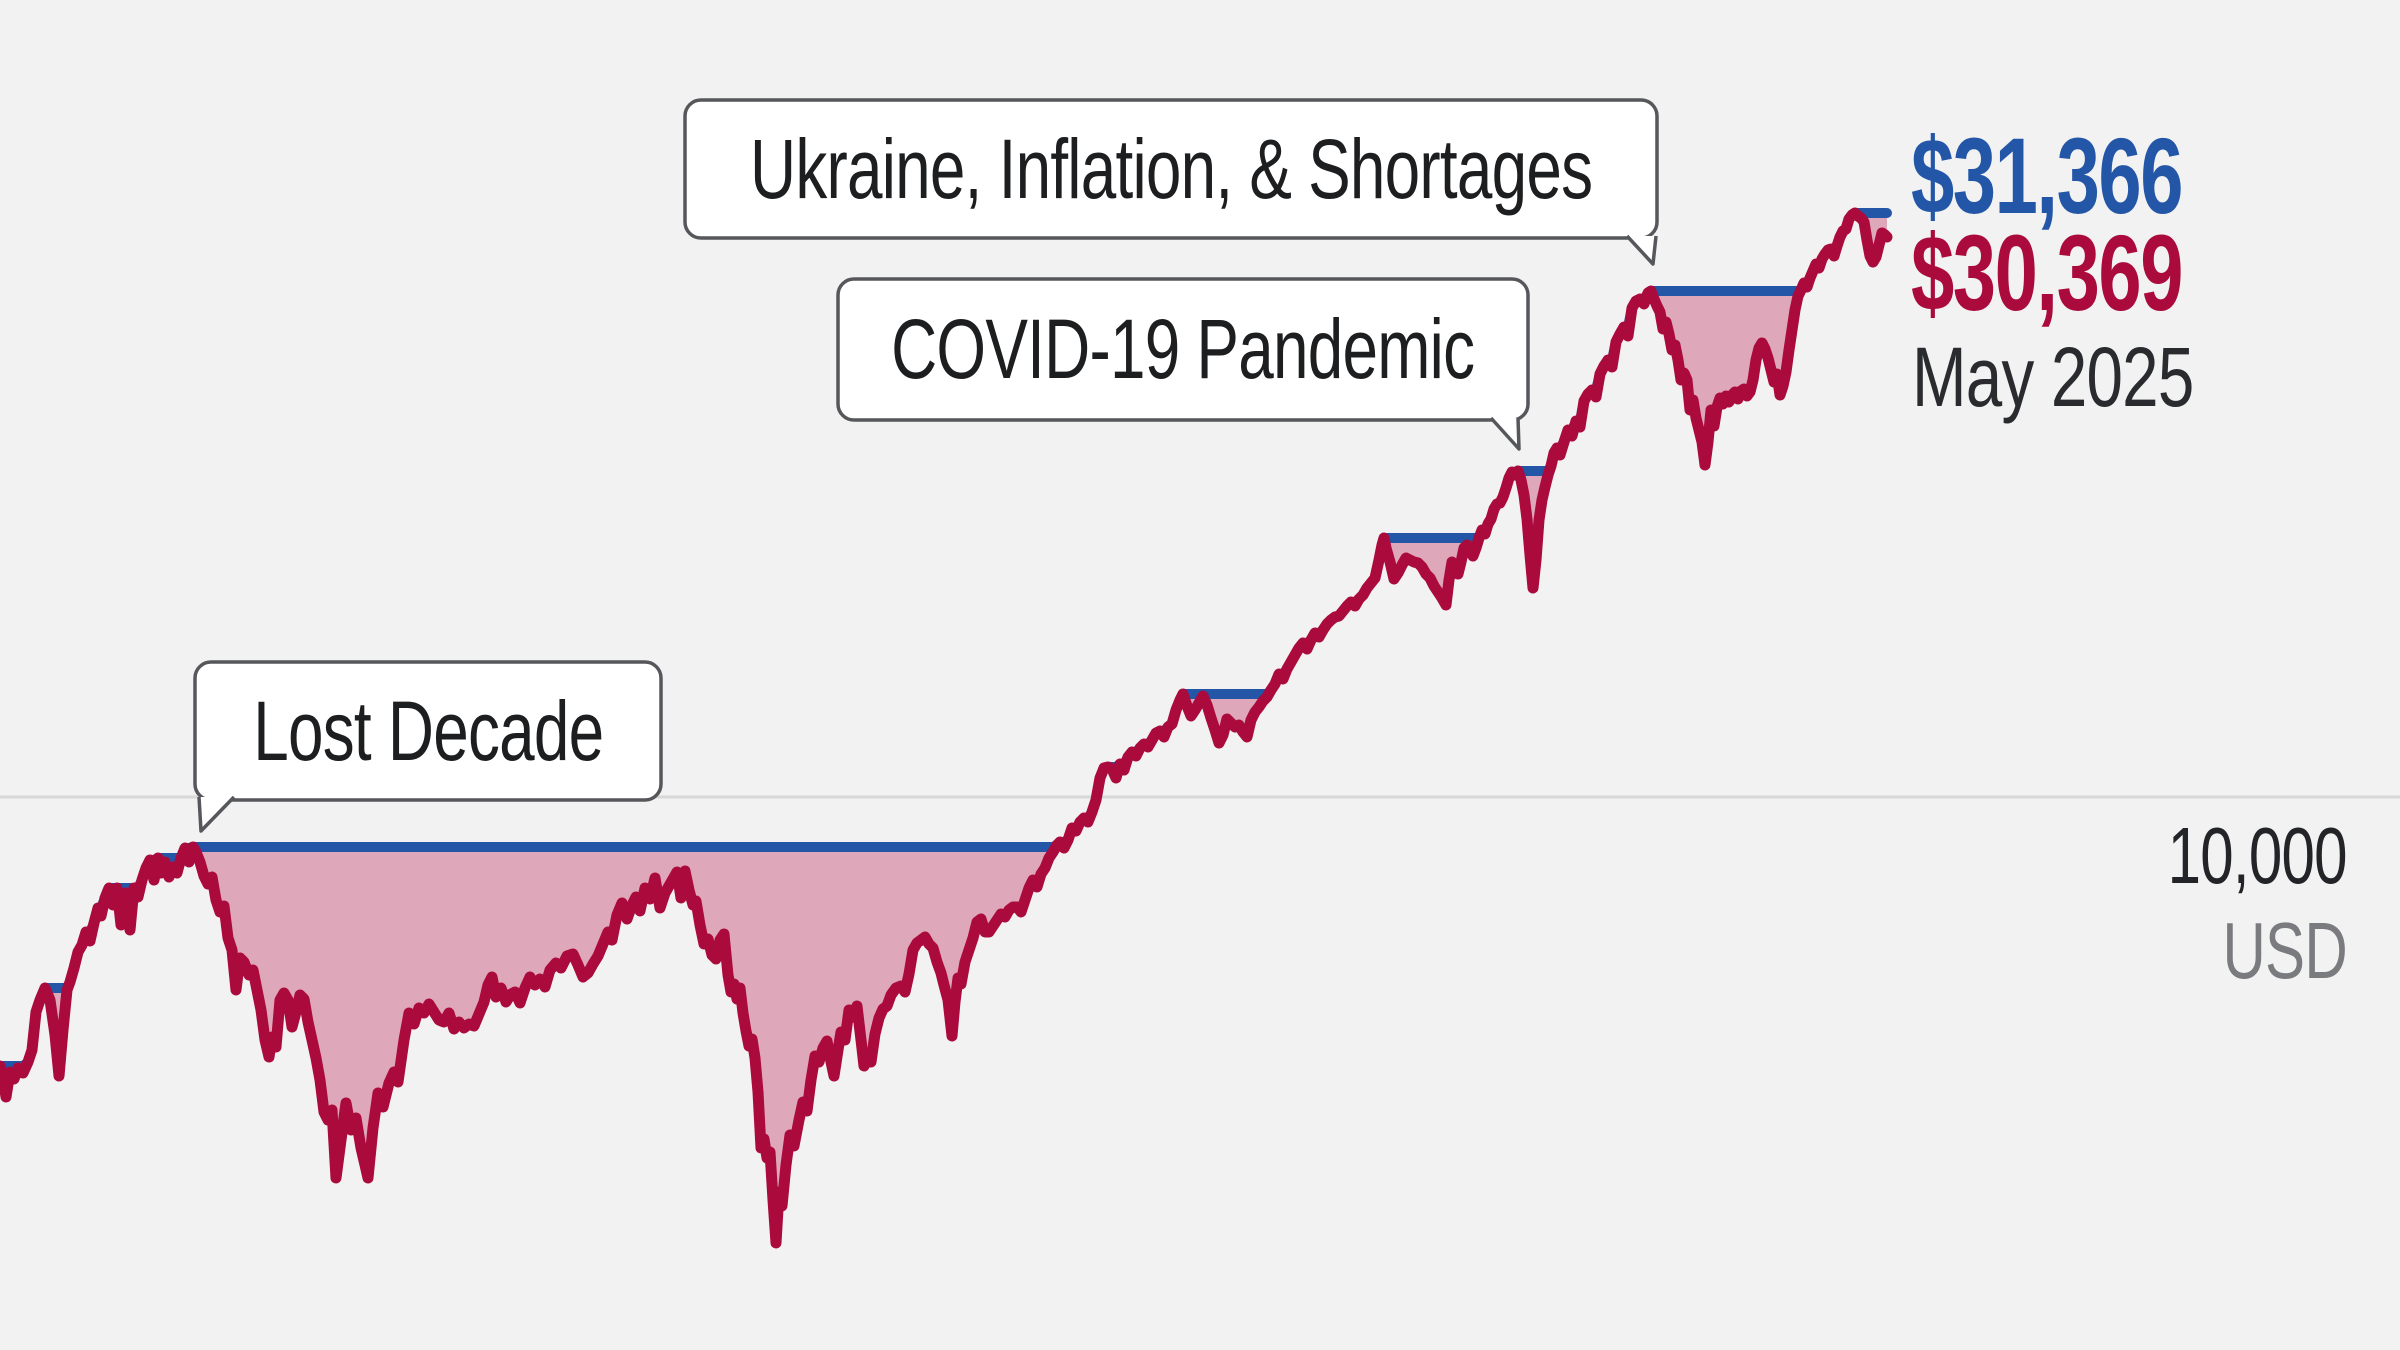 The height and width of the screenshot is (1350, 2400). What do you see at coordinates (2053, 377) in the screenshot?
I see `as-of-date-label: May 2025` at bounding box center [2053, 377].